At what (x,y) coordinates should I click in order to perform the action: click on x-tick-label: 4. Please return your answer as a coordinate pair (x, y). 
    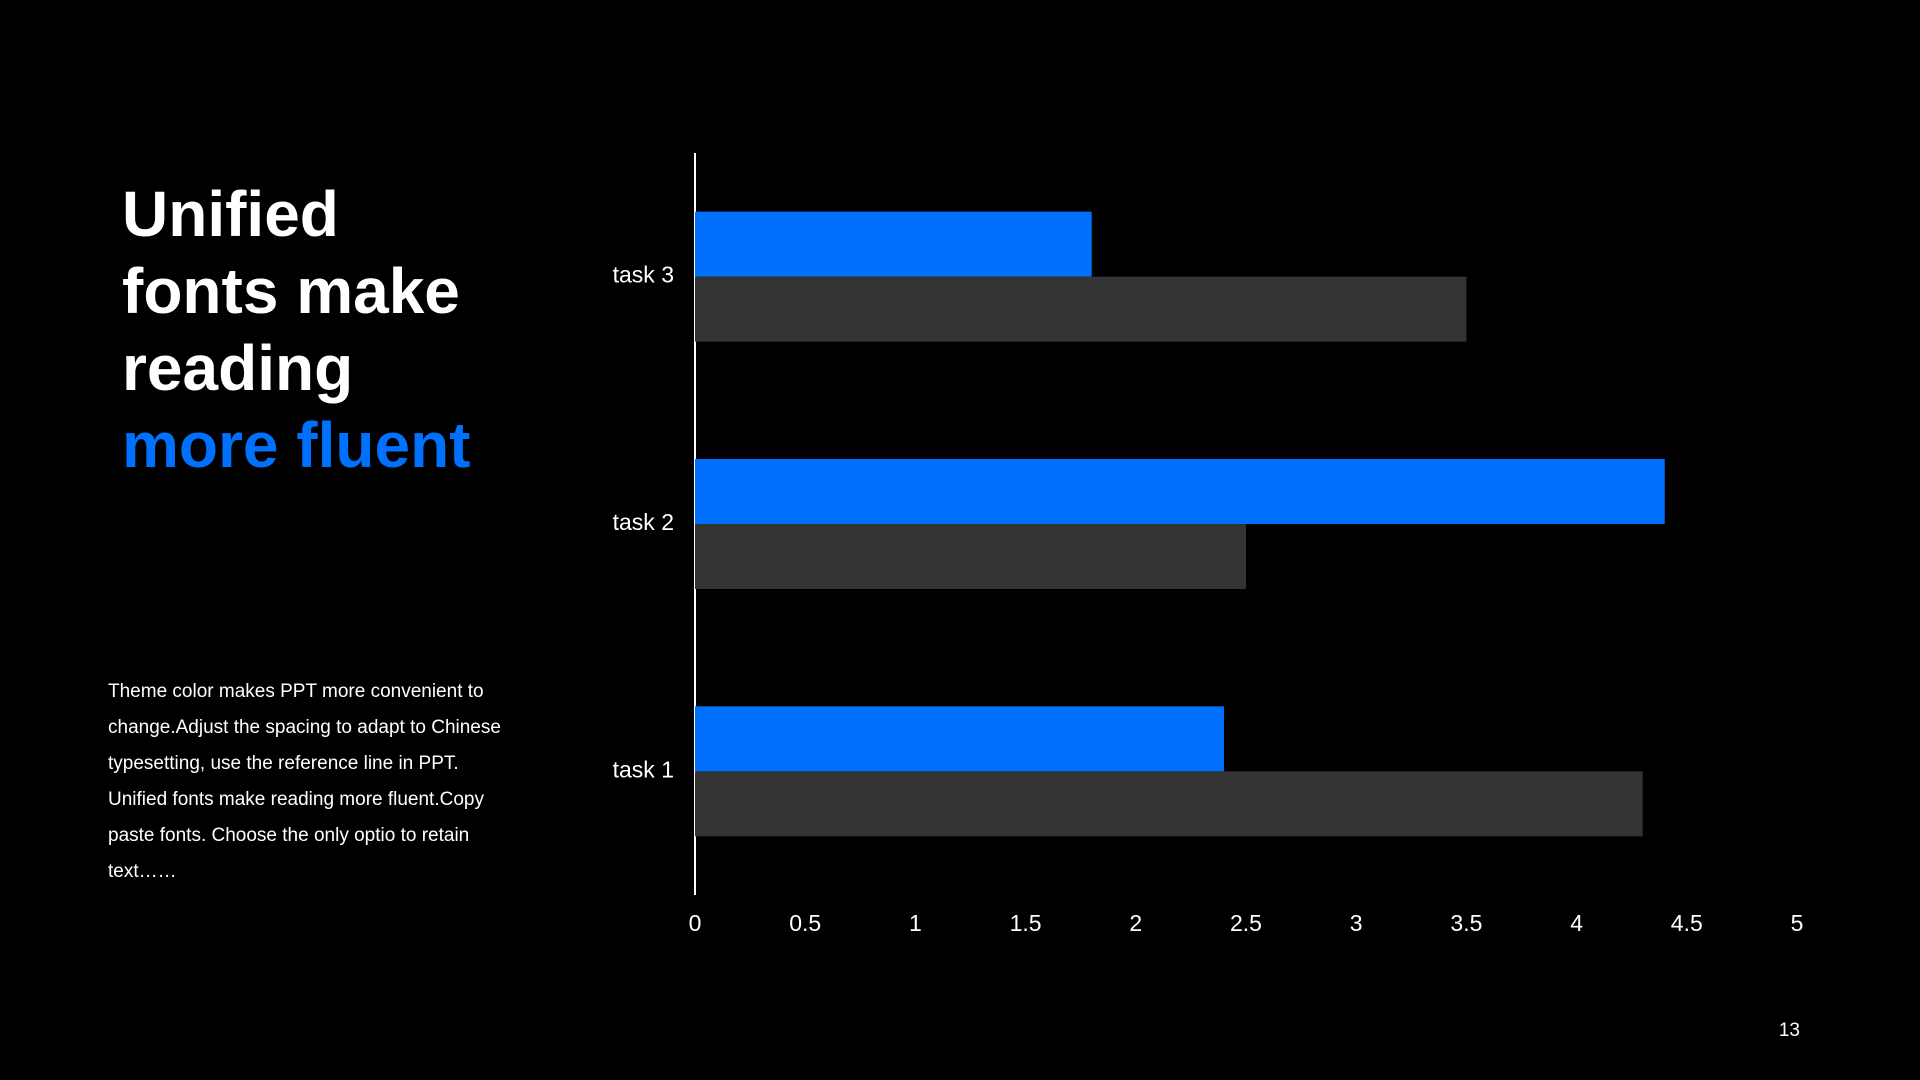
    Looking at the image, I should click on (1576, 923).